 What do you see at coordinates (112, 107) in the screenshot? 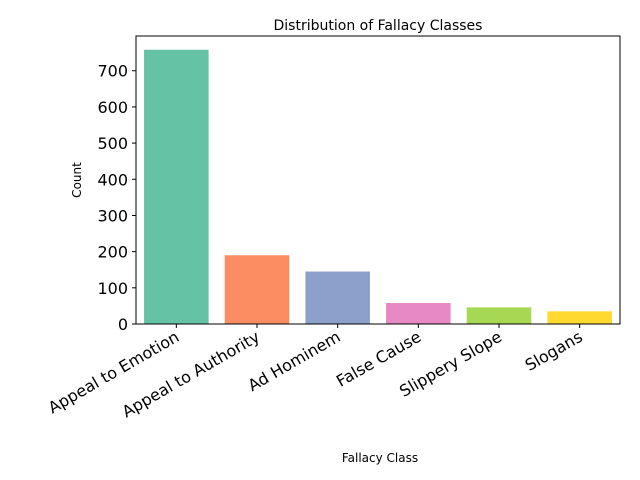
I see `y-tick-label: 600` at bounding box center [112, 107].